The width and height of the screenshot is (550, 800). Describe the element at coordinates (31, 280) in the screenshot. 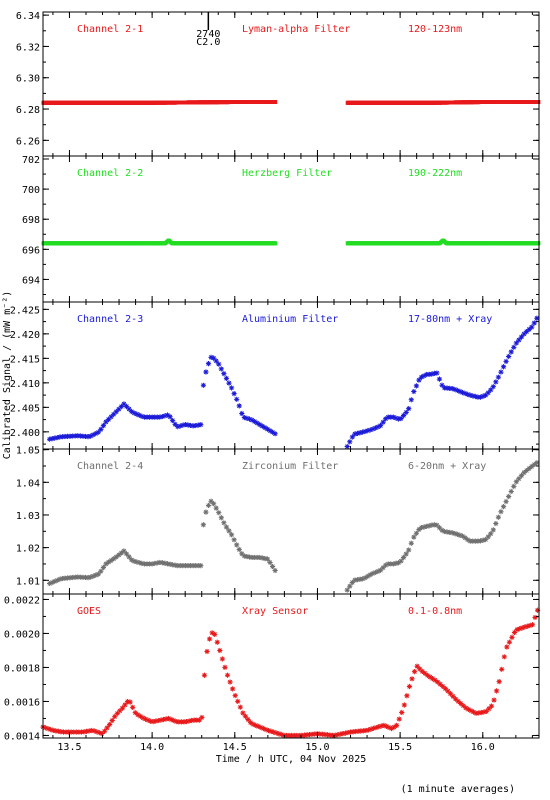

I see `y-tick-label: 694` at that location.